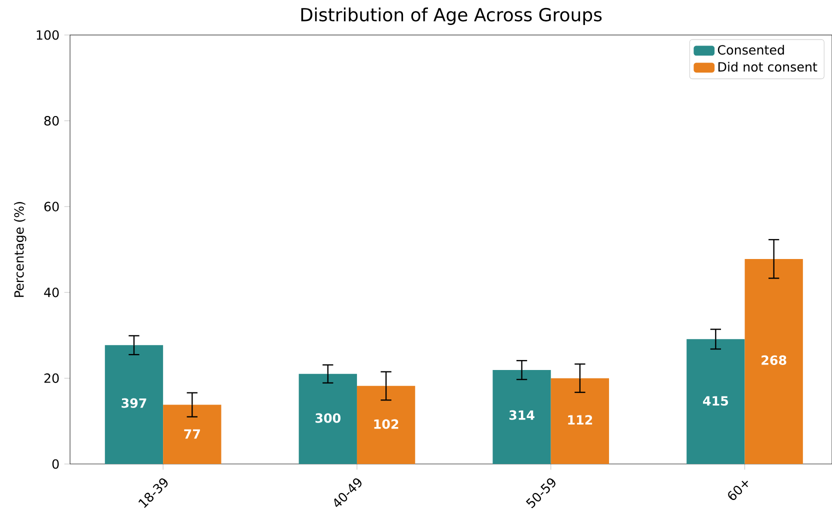 The image size is (832, 515). Describe the element at coordinates (20, 249) in the screenshot. I see `y-axis-title: Percentage (%)` at that location.